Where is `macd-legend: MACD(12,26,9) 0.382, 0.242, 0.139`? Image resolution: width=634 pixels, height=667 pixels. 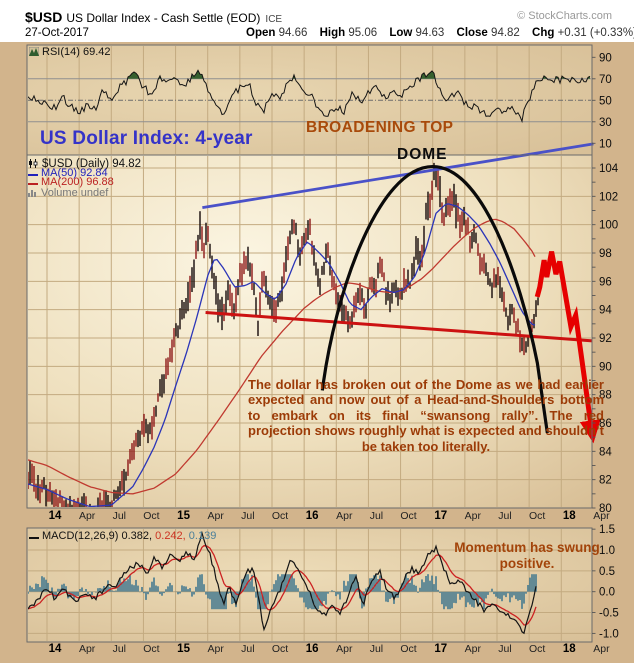 macd-legend: MACD(12,26,9) 0.382, 0.242, 0.139 is located at coordinates (122, 536).